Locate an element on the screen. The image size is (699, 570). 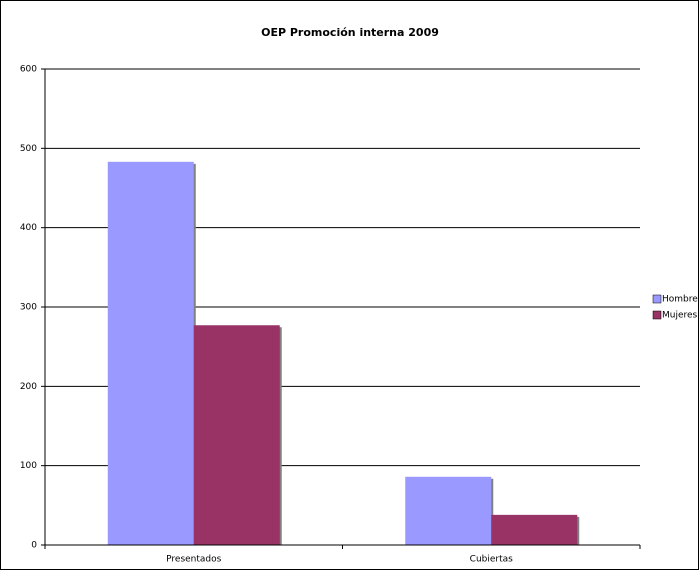
legend-label: Hombres is located at coordinates (680, 300).